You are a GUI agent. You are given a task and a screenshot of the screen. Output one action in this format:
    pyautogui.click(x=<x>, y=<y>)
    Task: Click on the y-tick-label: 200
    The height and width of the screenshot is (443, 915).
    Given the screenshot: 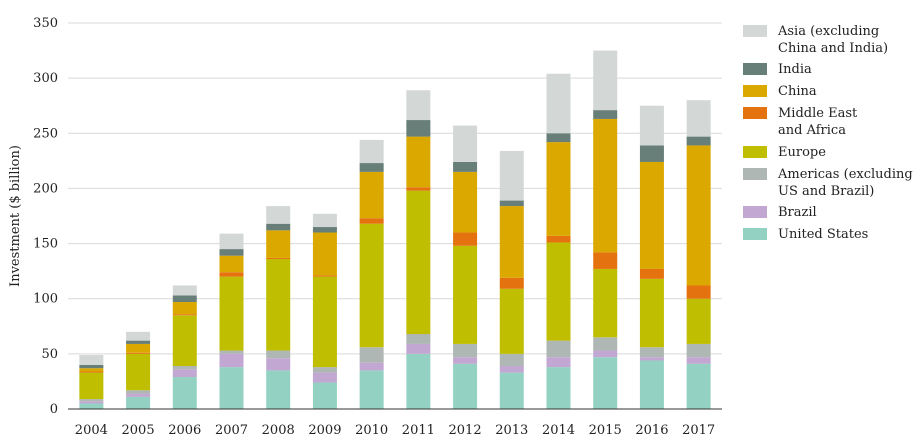 What is the action you would take?
    pyautogui.click(x=45, y=188)
    